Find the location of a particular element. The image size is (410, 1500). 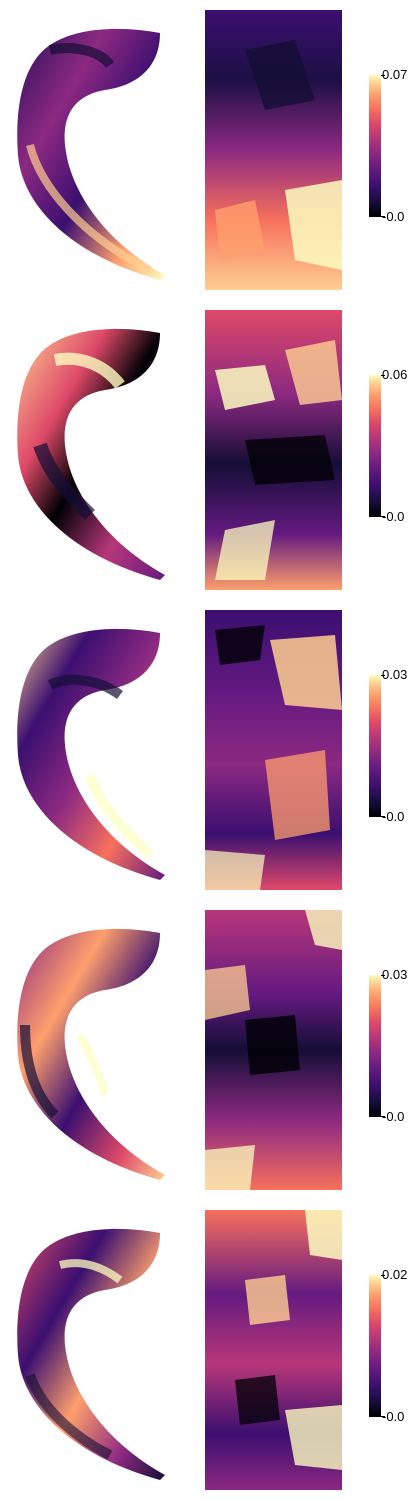

colorbar-max-label: 0.02 is located at coordinates (395, 1274).